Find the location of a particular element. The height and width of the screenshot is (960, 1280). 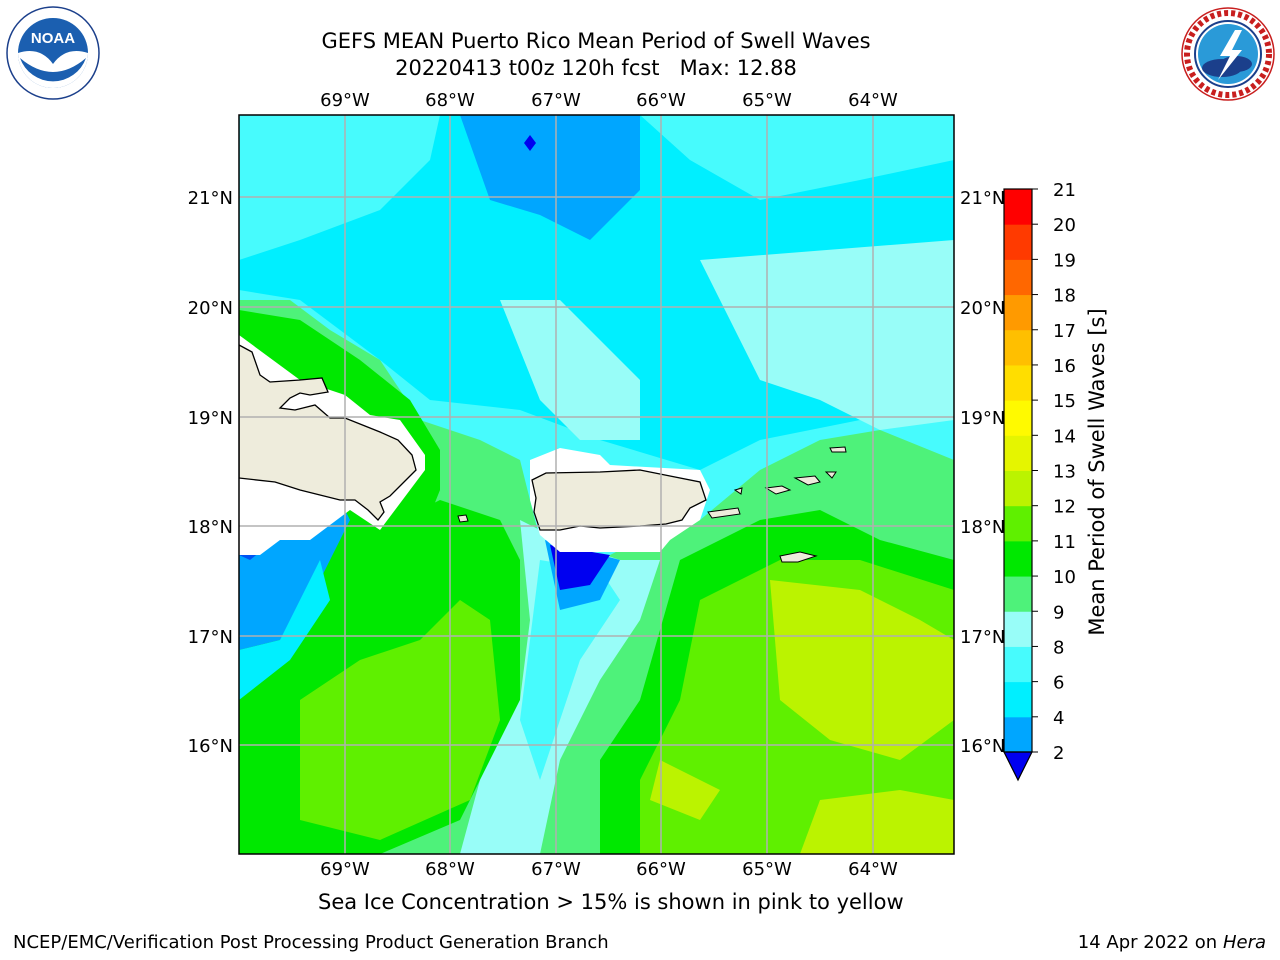

nws-logo-icon is located at coordinates (1228, 54).